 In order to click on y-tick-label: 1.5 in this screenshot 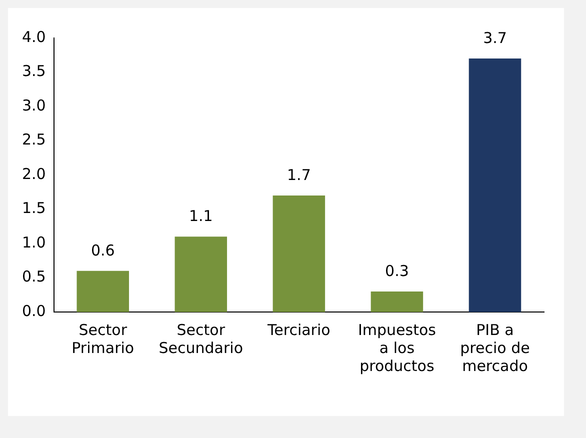, I will do `click(34, 208)`.